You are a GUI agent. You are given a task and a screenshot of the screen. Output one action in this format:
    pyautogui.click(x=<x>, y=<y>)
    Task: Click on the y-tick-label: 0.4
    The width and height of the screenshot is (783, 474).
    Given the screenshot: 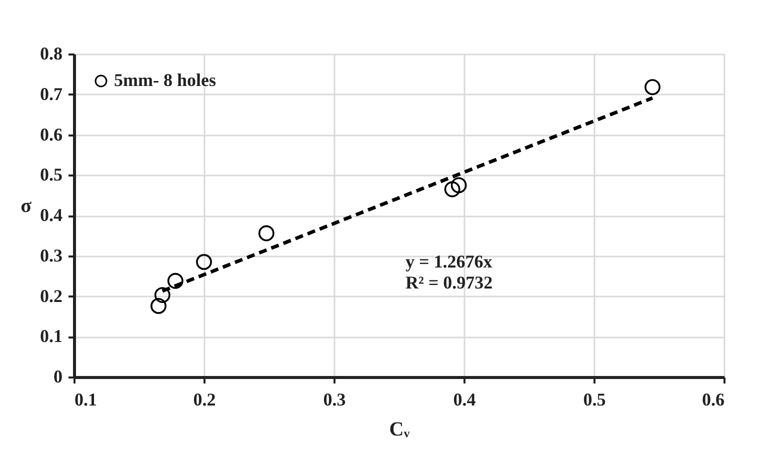 What is the action you would take?
    pyautogui.click(x=51, y=215)
    